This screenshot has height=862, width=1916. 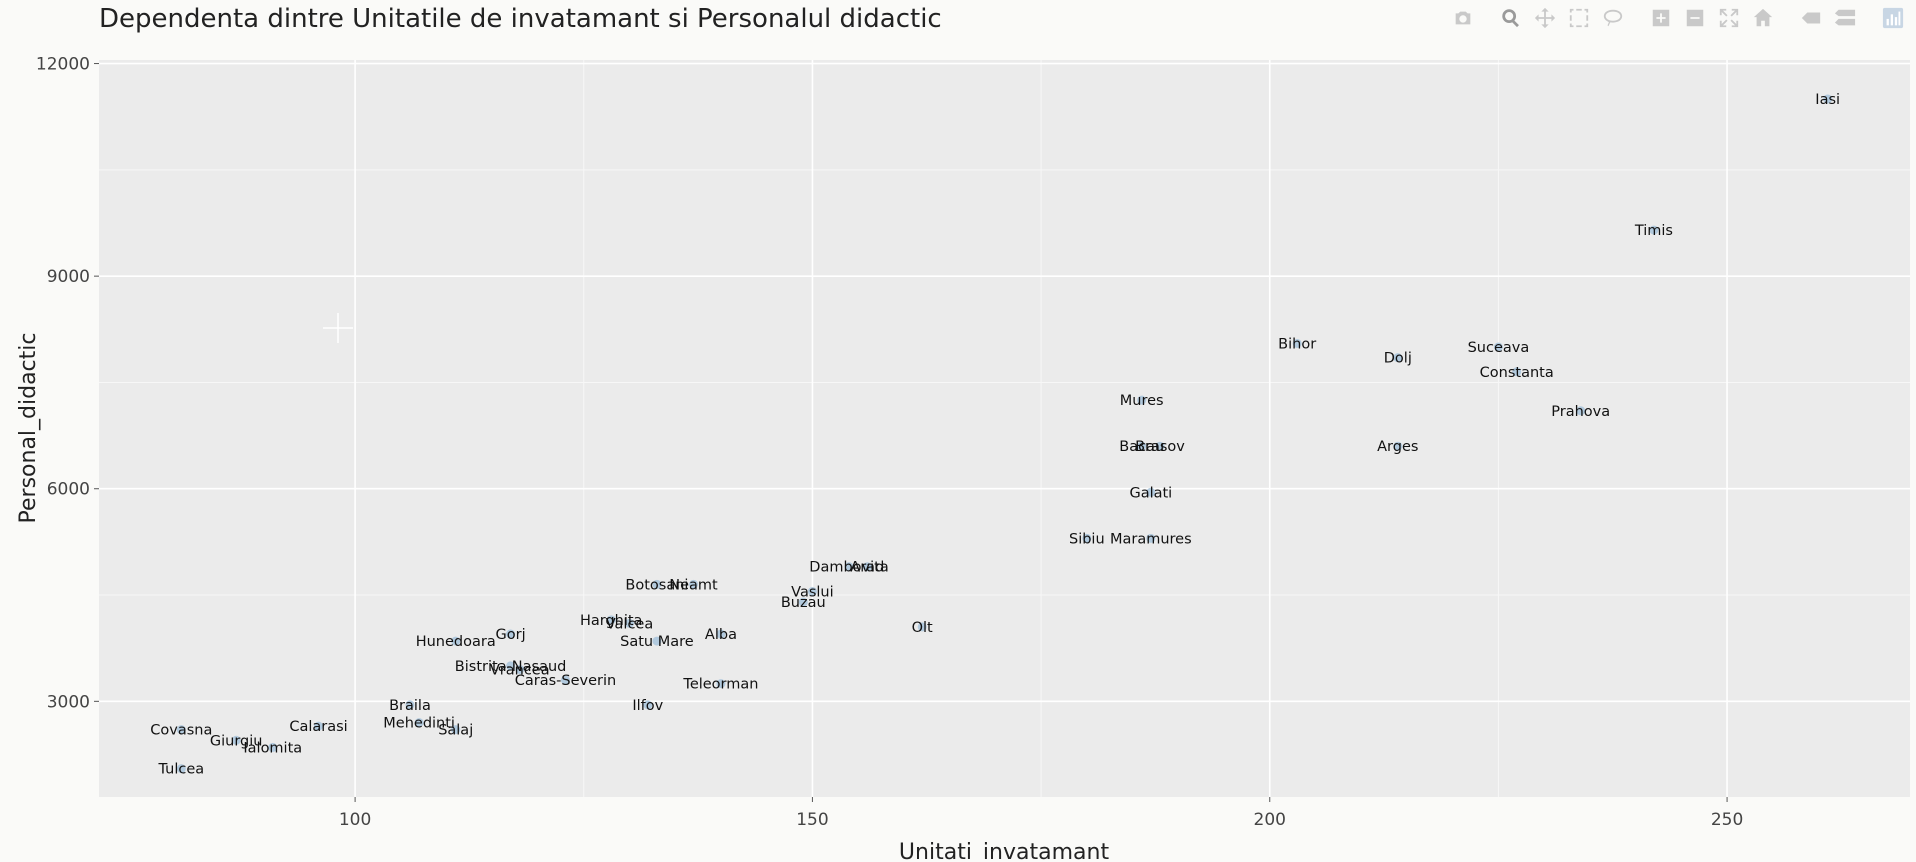 I want to click on point-label: Bacau, so click(x=1141, y=447).